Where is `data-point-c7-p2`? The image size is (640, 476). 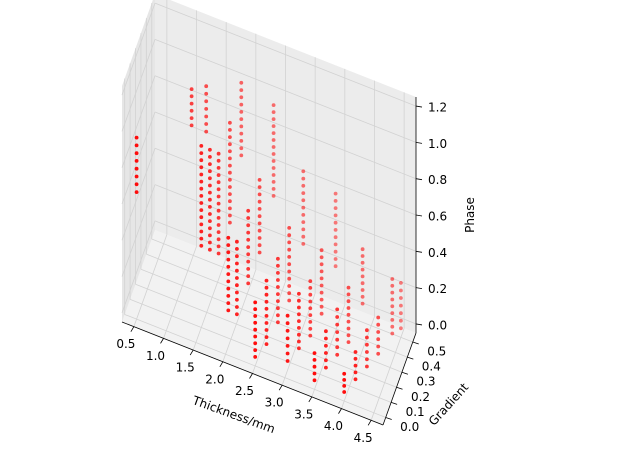 data-point-c7-p2 is located at coordinates (321, 299).